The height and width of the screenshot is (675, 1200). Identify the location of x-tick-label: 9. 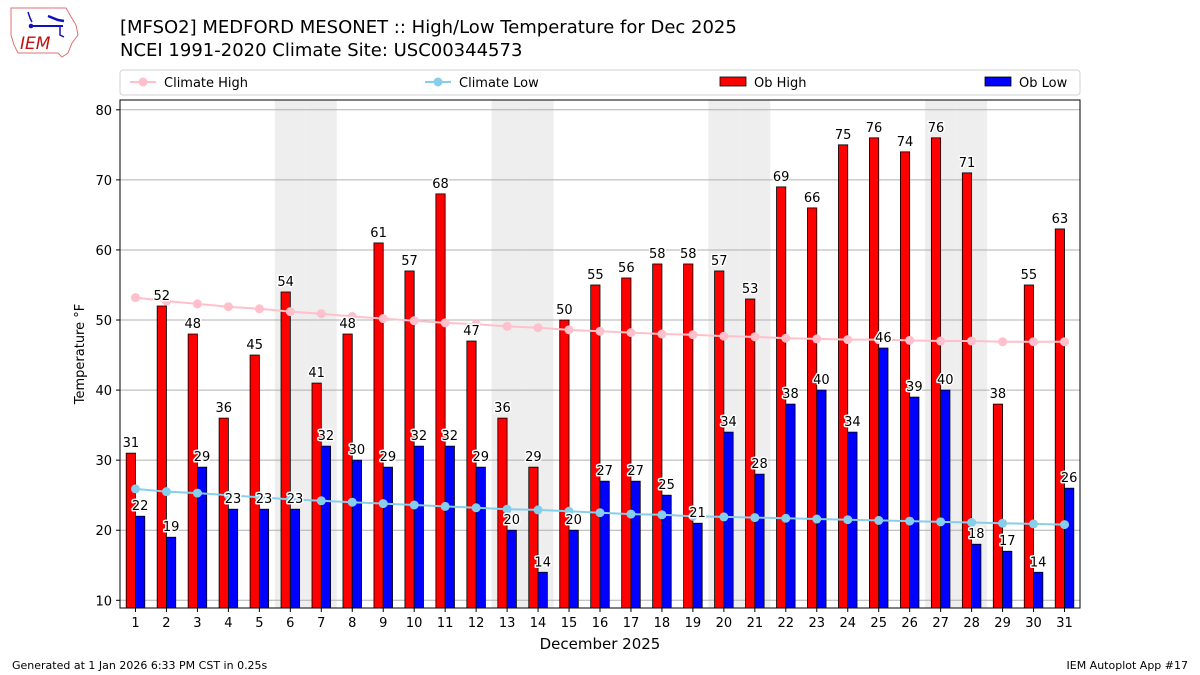
(383, 623).